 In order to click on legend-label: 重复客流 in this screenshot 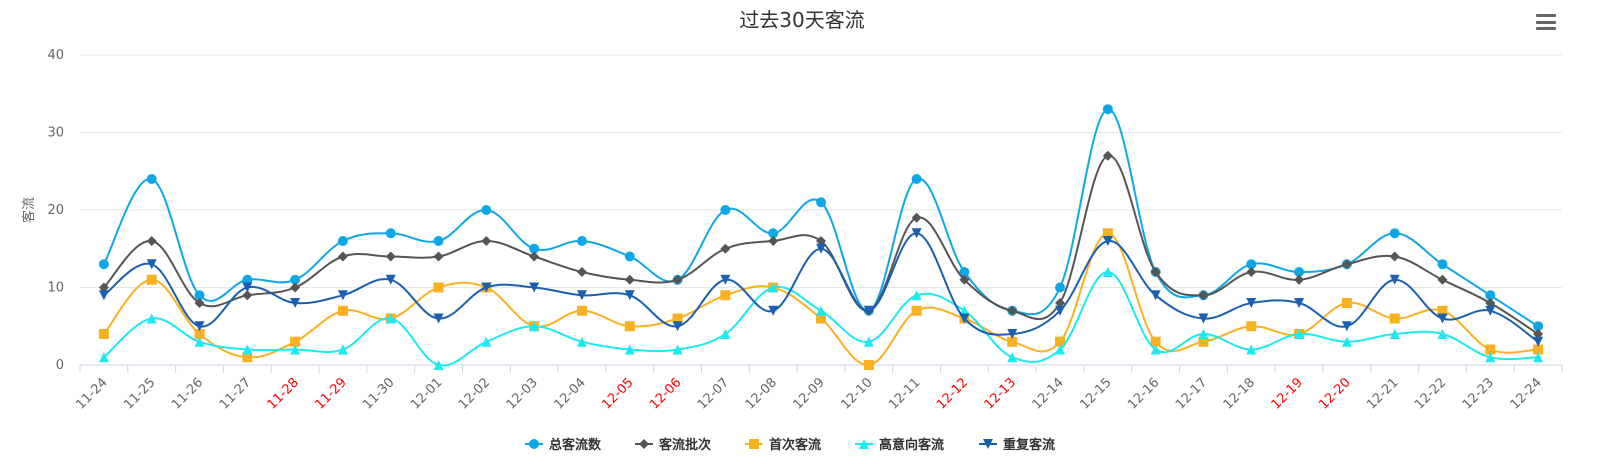, I will do `click(1029, 445)`.